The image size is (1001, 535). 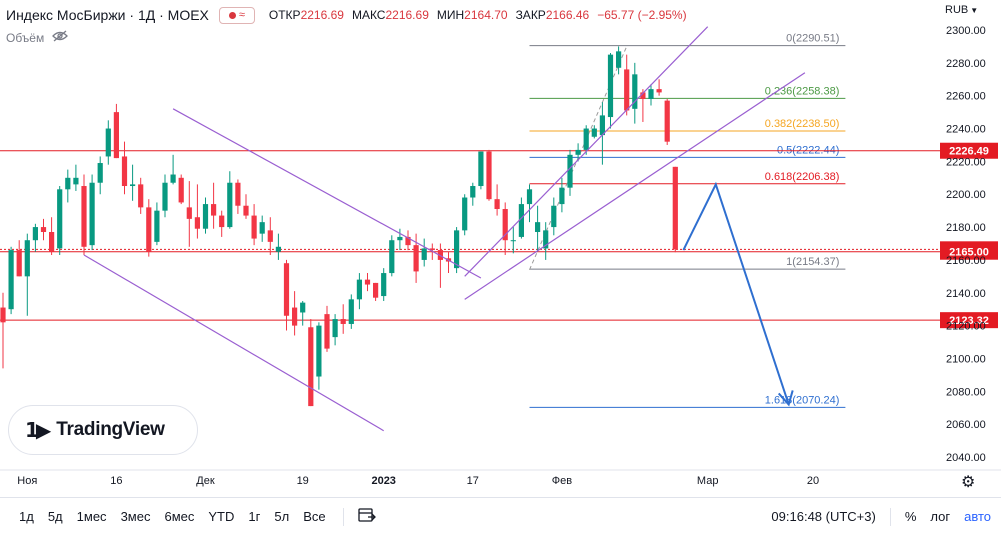 I want to click on symbol-title: Индекс МосБиржи · 1Д · MOEX, so click(x=107, y=15).